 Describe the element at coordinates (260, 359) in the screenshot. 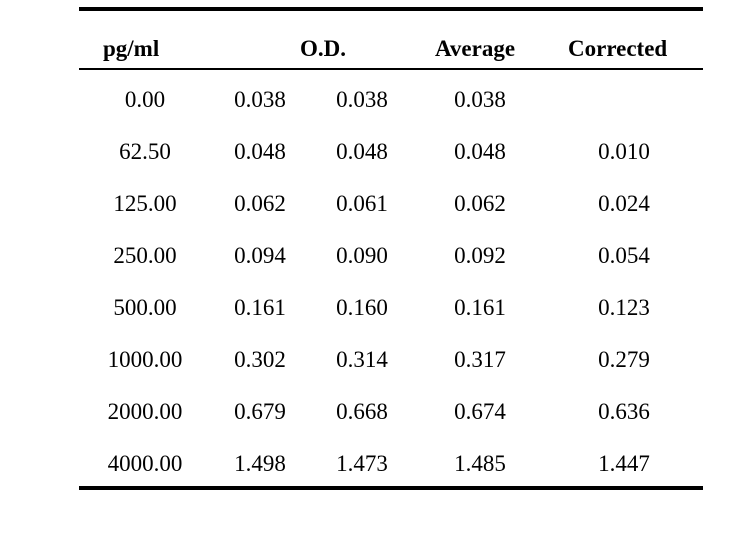

I see `cell-od-1: 0.302` at that location.